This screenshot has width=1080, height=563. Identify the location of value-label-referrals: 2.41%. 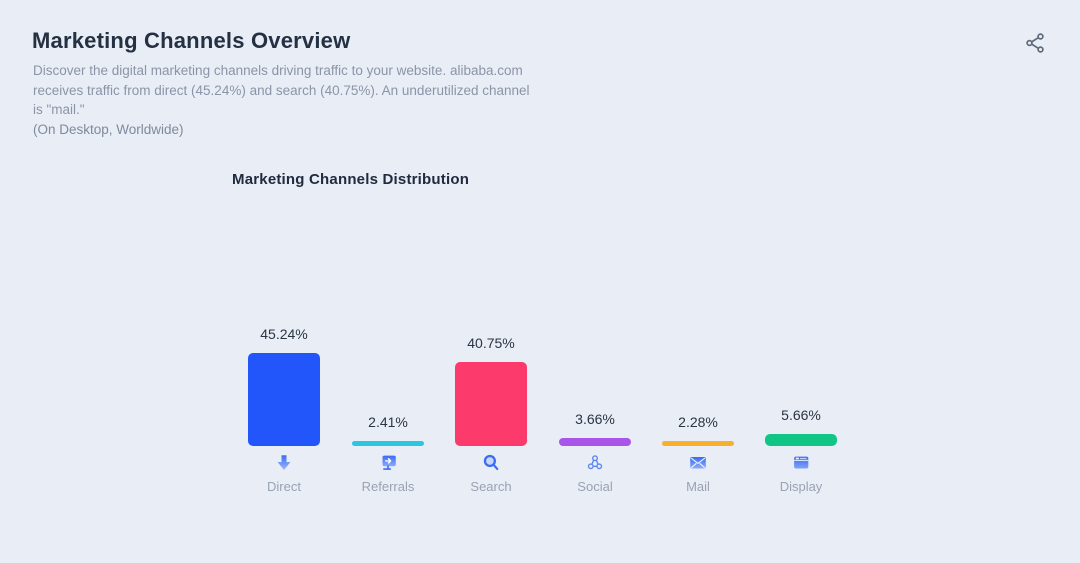
(388, 422).